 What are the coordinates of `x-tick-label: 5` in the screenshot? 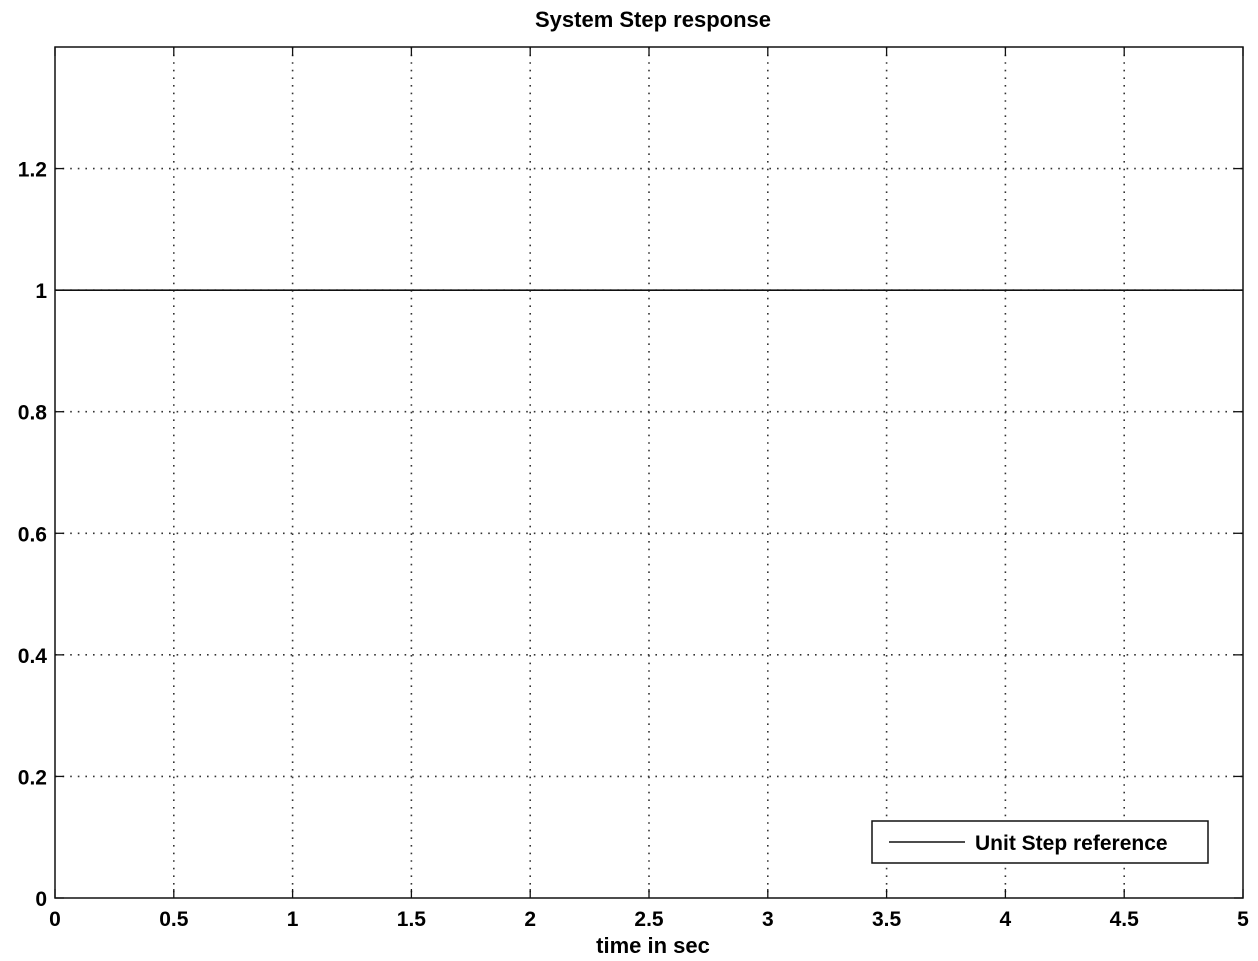 It's located at (1243, 919).